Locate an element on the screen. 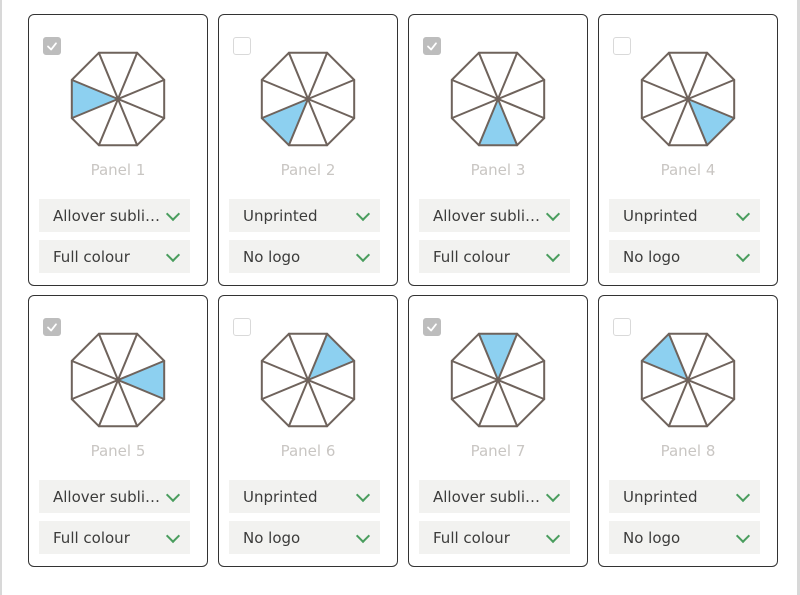  panel-label: Panel 7 is located at coordinates (498, 451).